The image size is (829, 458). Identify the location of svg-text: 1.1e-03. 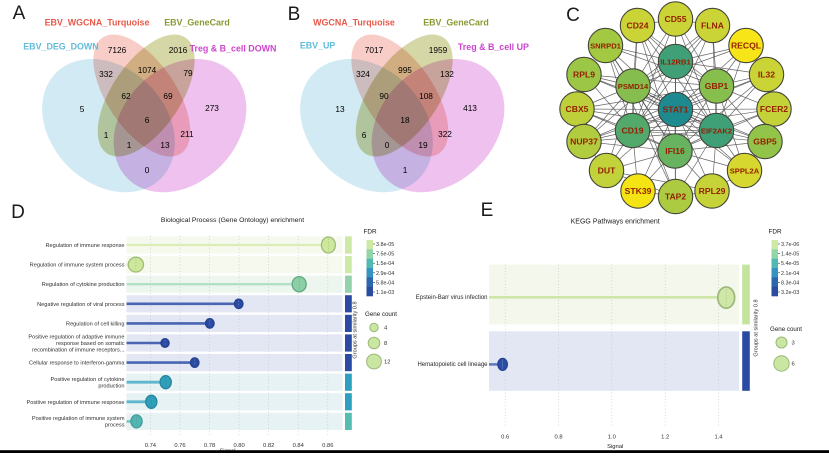
(385, 293).